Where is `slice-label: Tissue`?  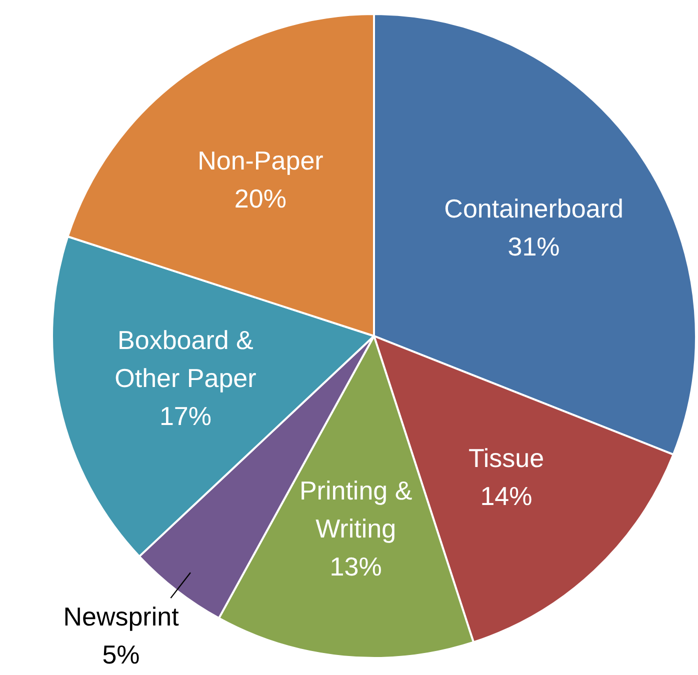
slice-label: Tissue is located at coordinates (506, 457).